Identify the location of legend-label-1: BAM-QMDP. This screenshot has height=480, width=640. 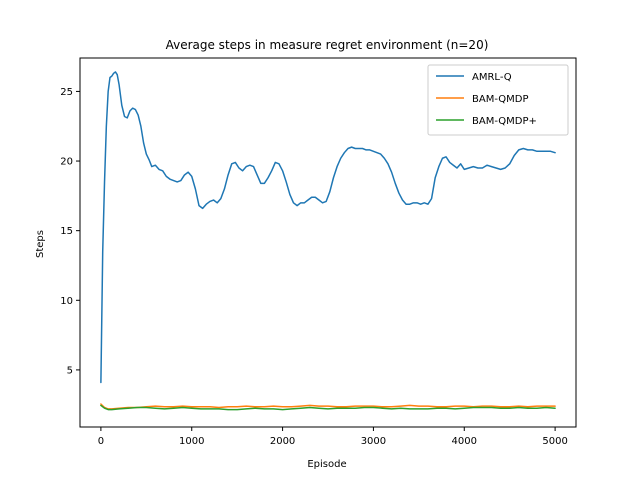
(500, 99).